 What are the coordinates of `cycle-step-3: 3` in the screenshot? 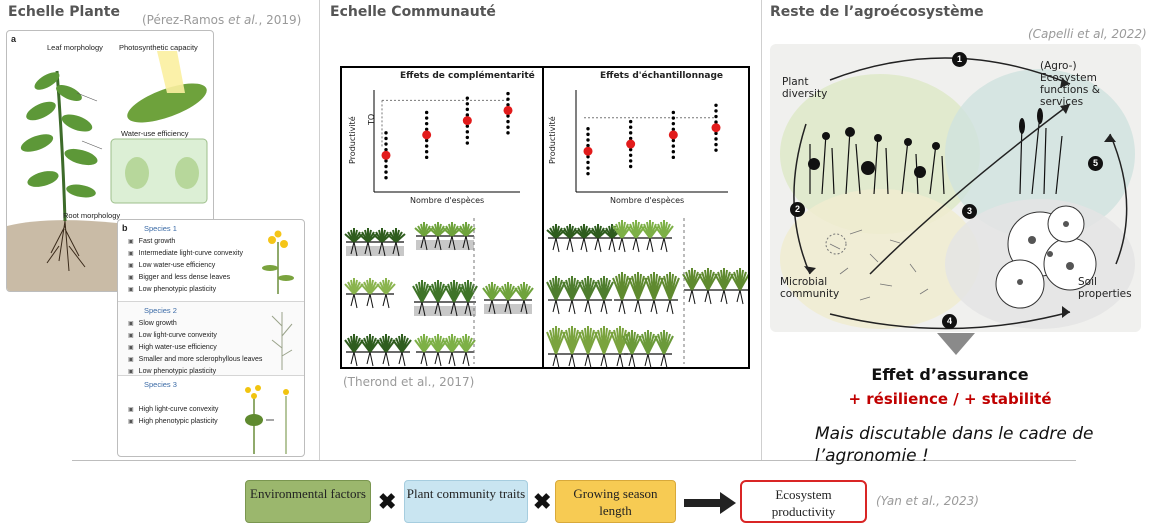 It's located at (969, 211).